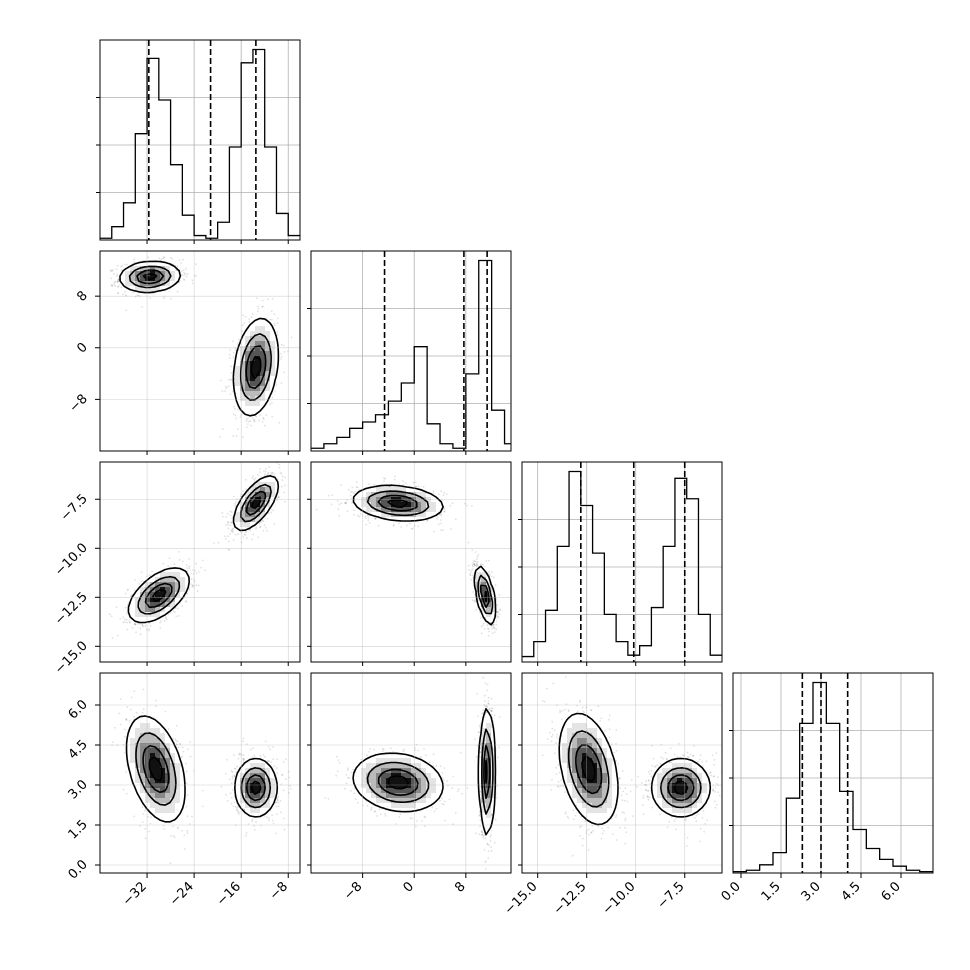 This screenshot has width=970, height=970. What do you see at coordinates (71, 658) in the screenshot?
I see `y-tick-label: −15.0` at bounding box center [71, 658].